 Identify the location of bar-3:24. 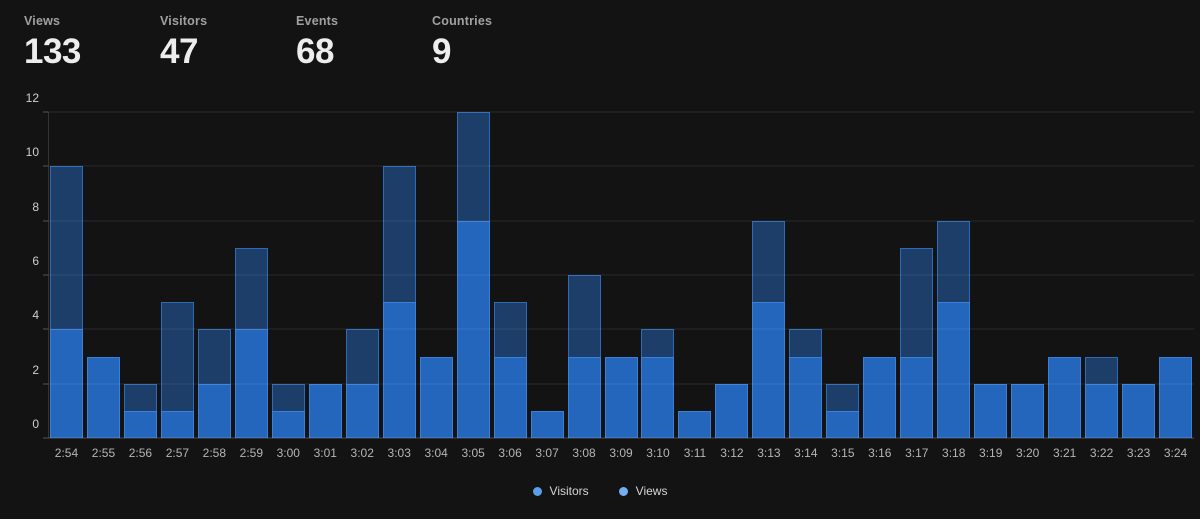
(1176, 275).